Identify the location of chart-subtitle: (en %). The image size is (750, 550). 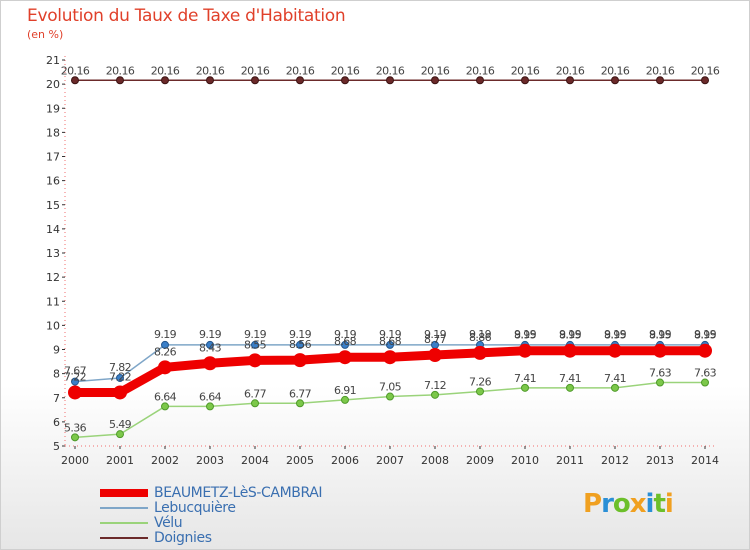
(45, 34).